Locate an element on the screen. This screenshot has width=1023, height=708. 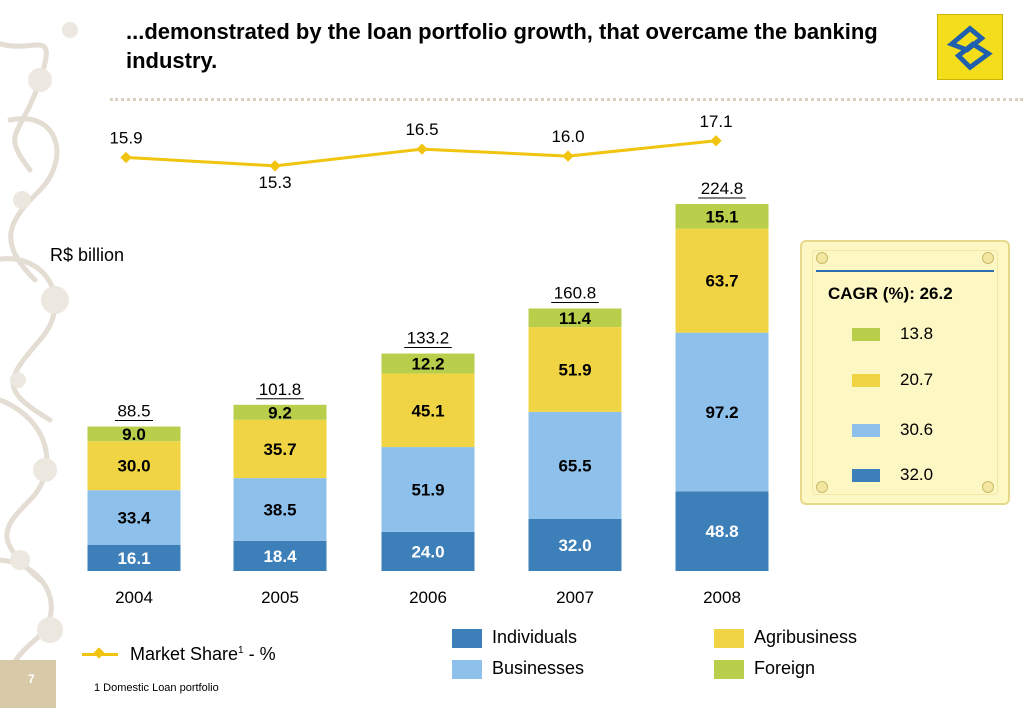
market-share-label-2004: 15.9 is located at coordinates (125, 137).